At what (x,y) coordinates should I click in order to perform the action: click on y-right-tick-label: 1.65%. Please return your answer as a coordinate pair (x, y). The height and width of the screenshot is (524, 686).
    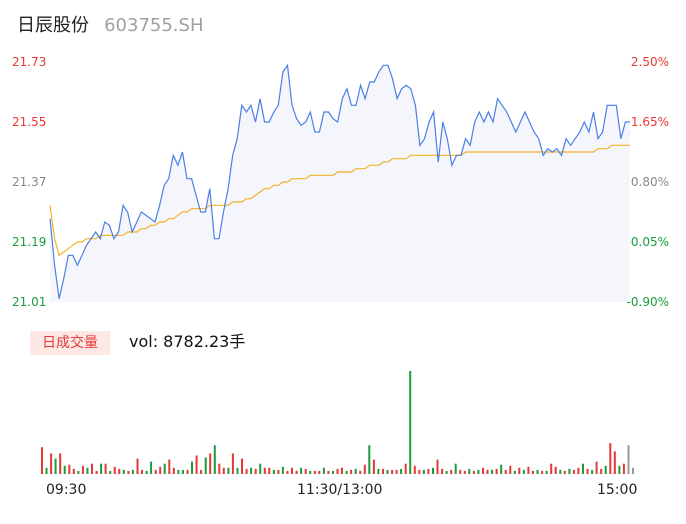
    Looking at the image, I should click on (649, 122).